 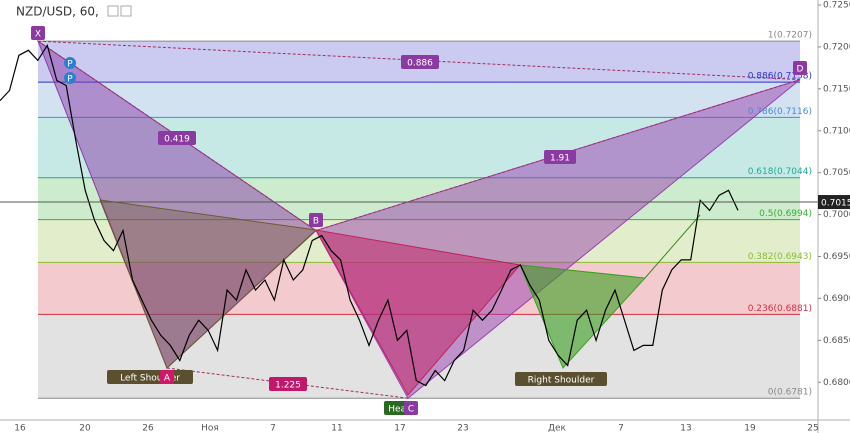 I want to click on x-tick-label: 13, so click(x=685, y=428).